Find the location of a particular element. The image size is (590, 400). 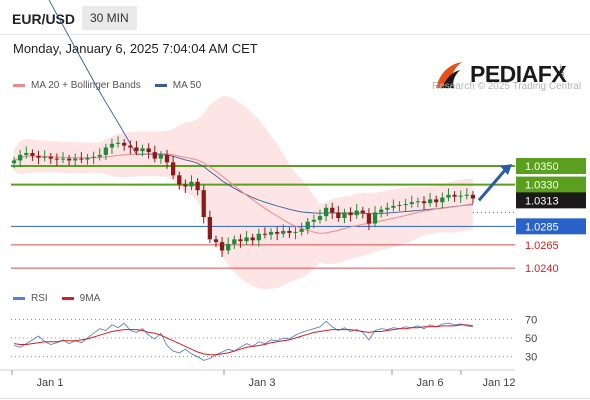

legend-ma20: MA 20 + Bollinger Bands is located at coordinates (77, 85).